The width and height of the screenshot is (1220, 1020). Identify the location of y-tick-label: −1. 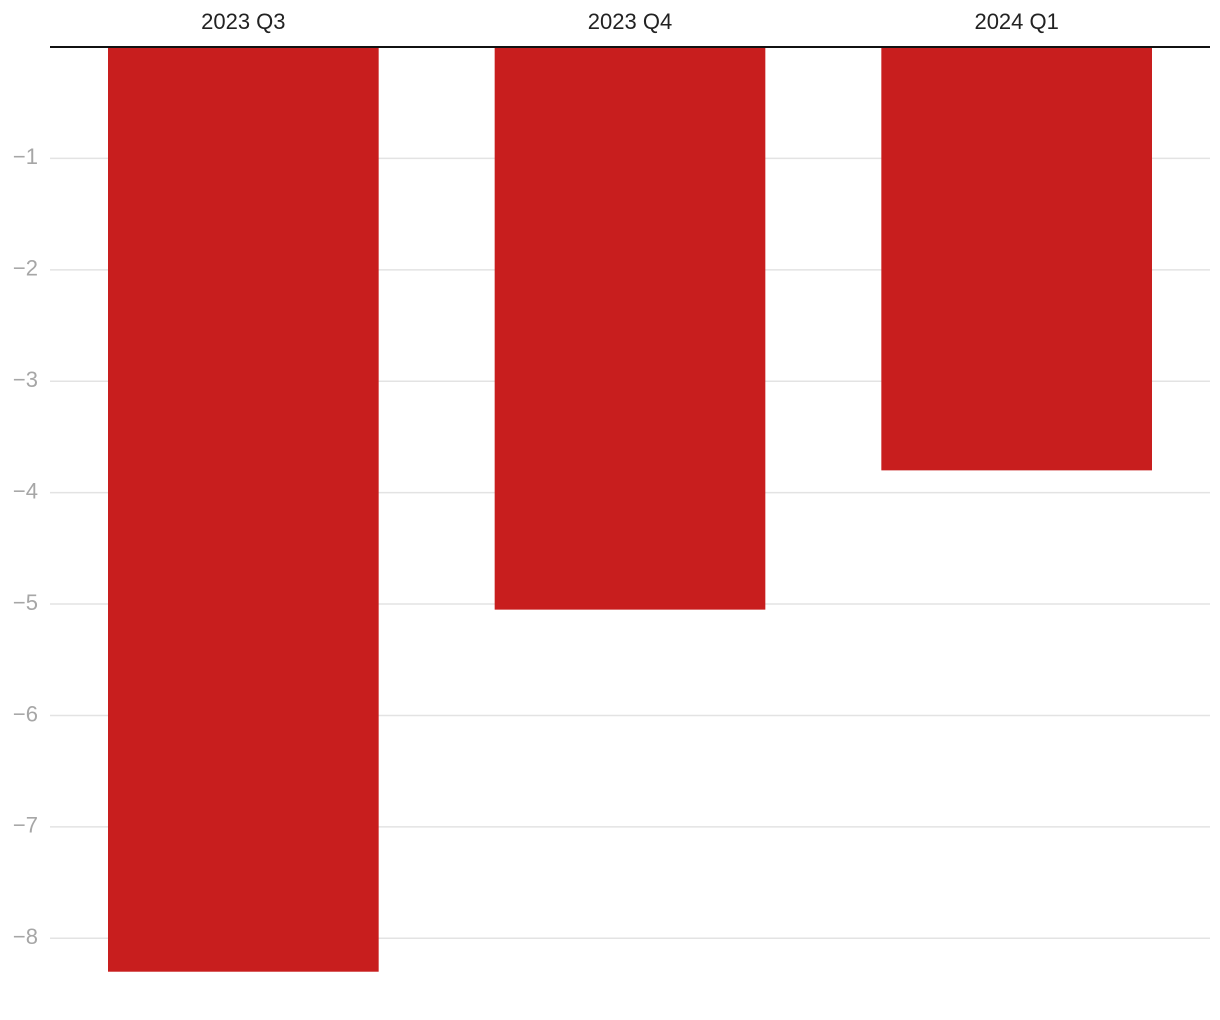
(25, 156).